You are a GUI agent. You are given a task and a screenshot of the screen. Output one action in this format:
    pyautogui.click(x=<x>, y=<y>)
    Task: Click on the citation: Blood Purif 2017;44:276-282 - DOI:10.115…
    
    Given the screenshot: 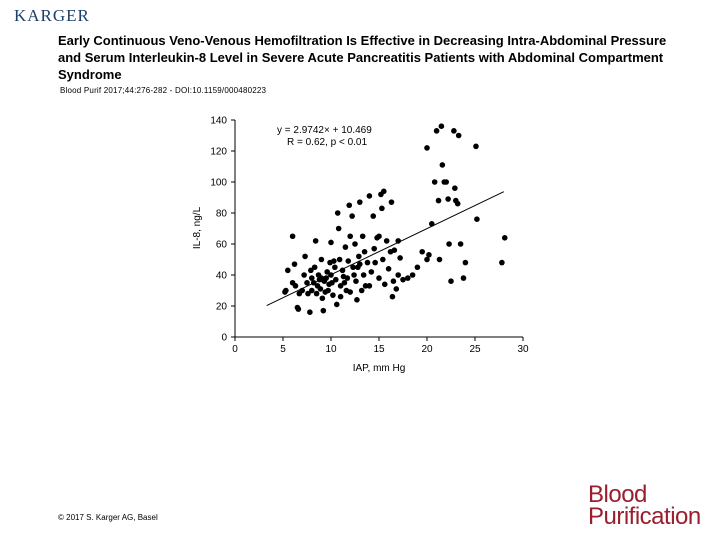 What is the action you would take?
    pyautogui.click(x=163, y=90)
    